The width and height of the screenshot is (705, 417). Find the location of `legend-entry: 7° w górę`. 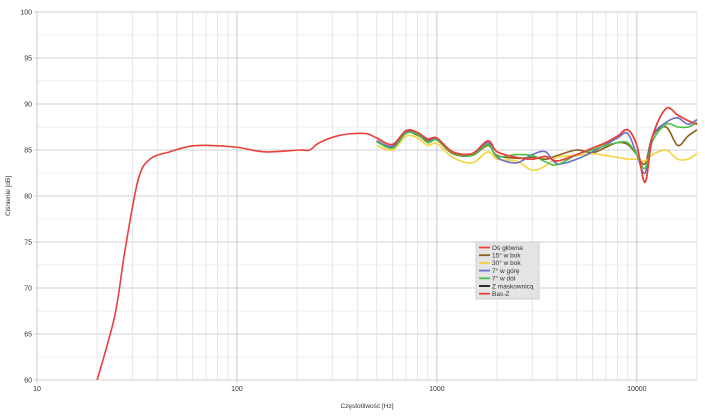

legend-entry: 7° w górę is located at coordinates (506, 271).